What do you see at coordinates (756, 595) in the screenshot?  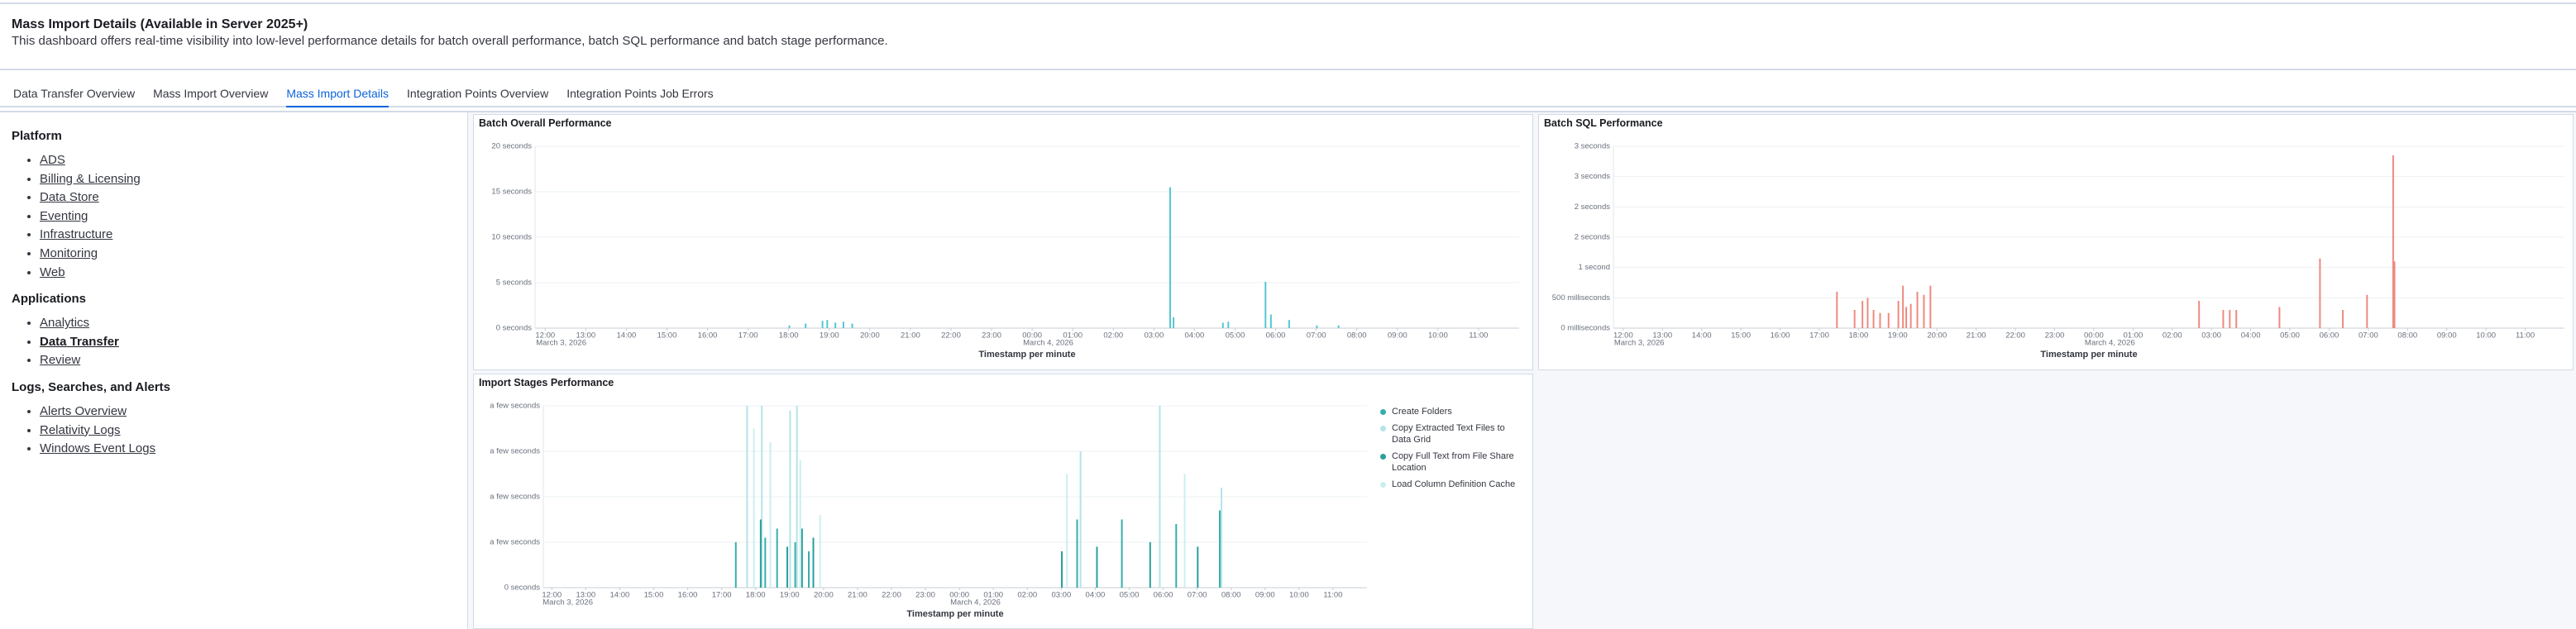 I see `x-tick-label: 18:00` at bounding box center [756, 595].